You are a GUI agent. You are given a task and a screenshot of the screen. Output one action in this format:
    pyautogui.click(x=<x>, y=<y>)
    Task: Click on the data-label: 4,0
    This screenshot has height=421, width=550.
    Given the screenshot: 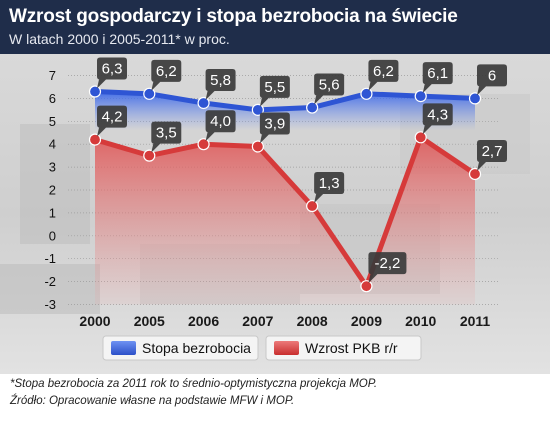 What is the action you would take?
    pyautogui.click(x=220, y=126)
    